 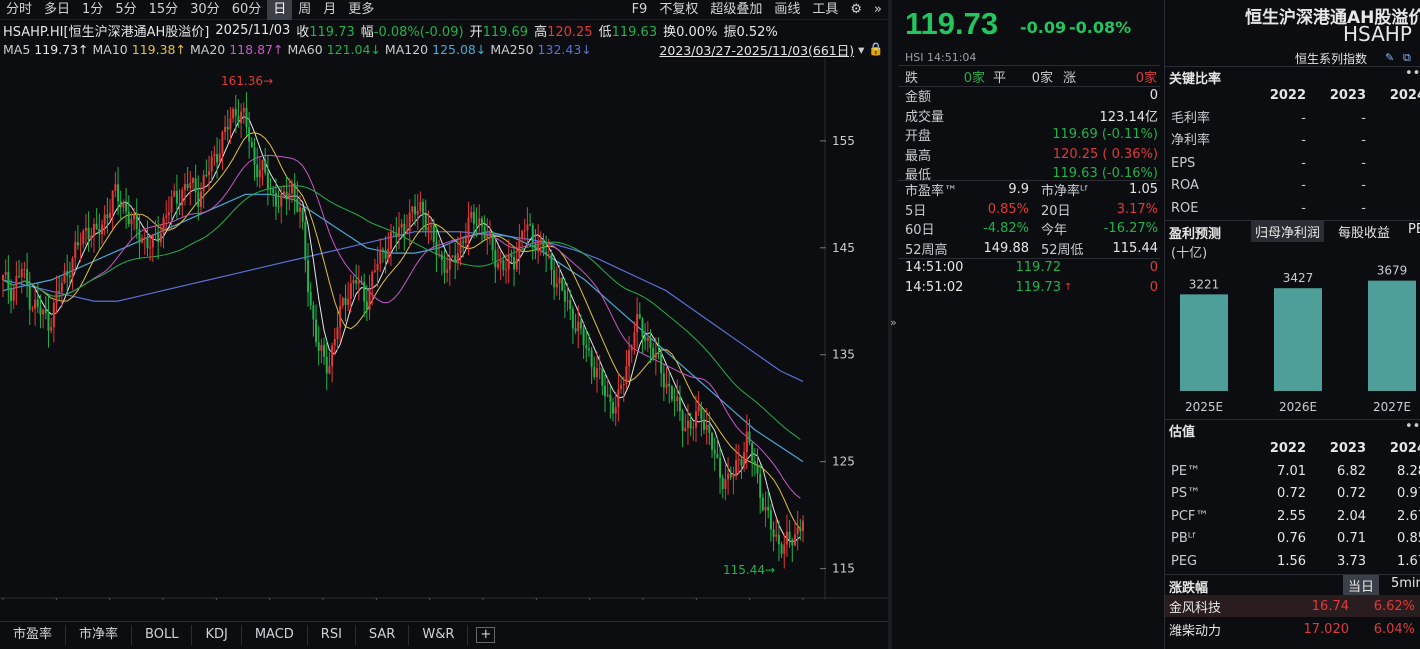 I want to click on valuation-cell: 8.28, so click(x=1408, y=471).